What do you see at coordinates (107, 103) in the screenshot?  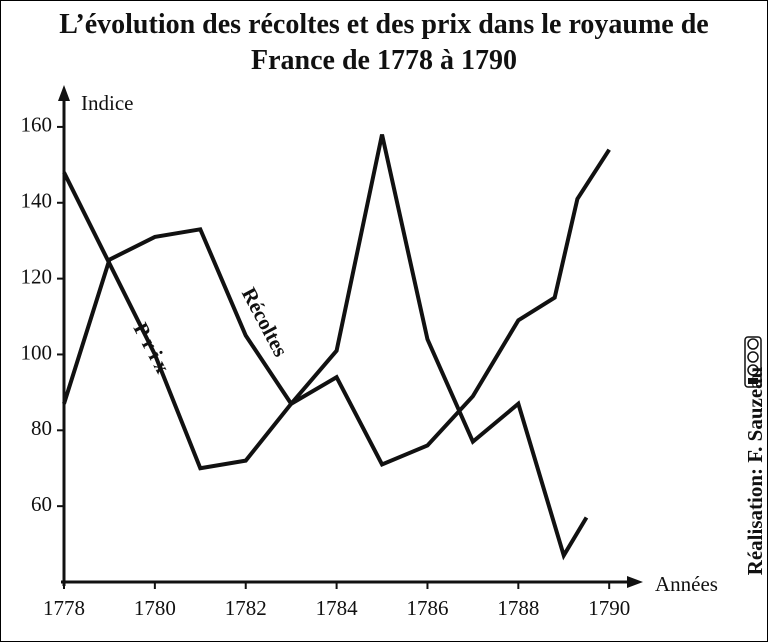 I see `y-axis-label: Indice` at bounding box center [107, 103].